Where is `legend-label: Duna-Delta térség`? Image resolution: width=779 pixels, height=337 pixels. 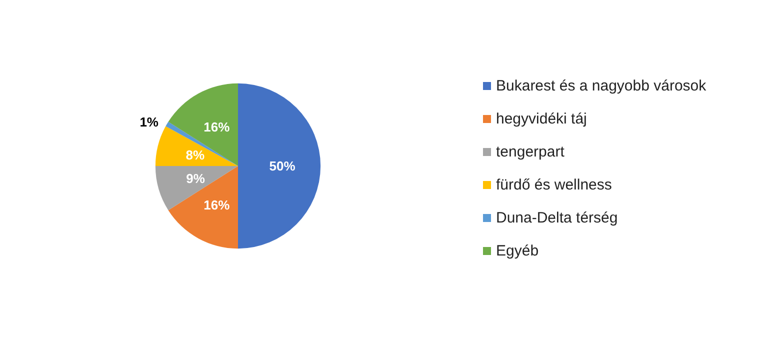
legend-label: Duna-Delta térség is located at coordinates (557, 218).